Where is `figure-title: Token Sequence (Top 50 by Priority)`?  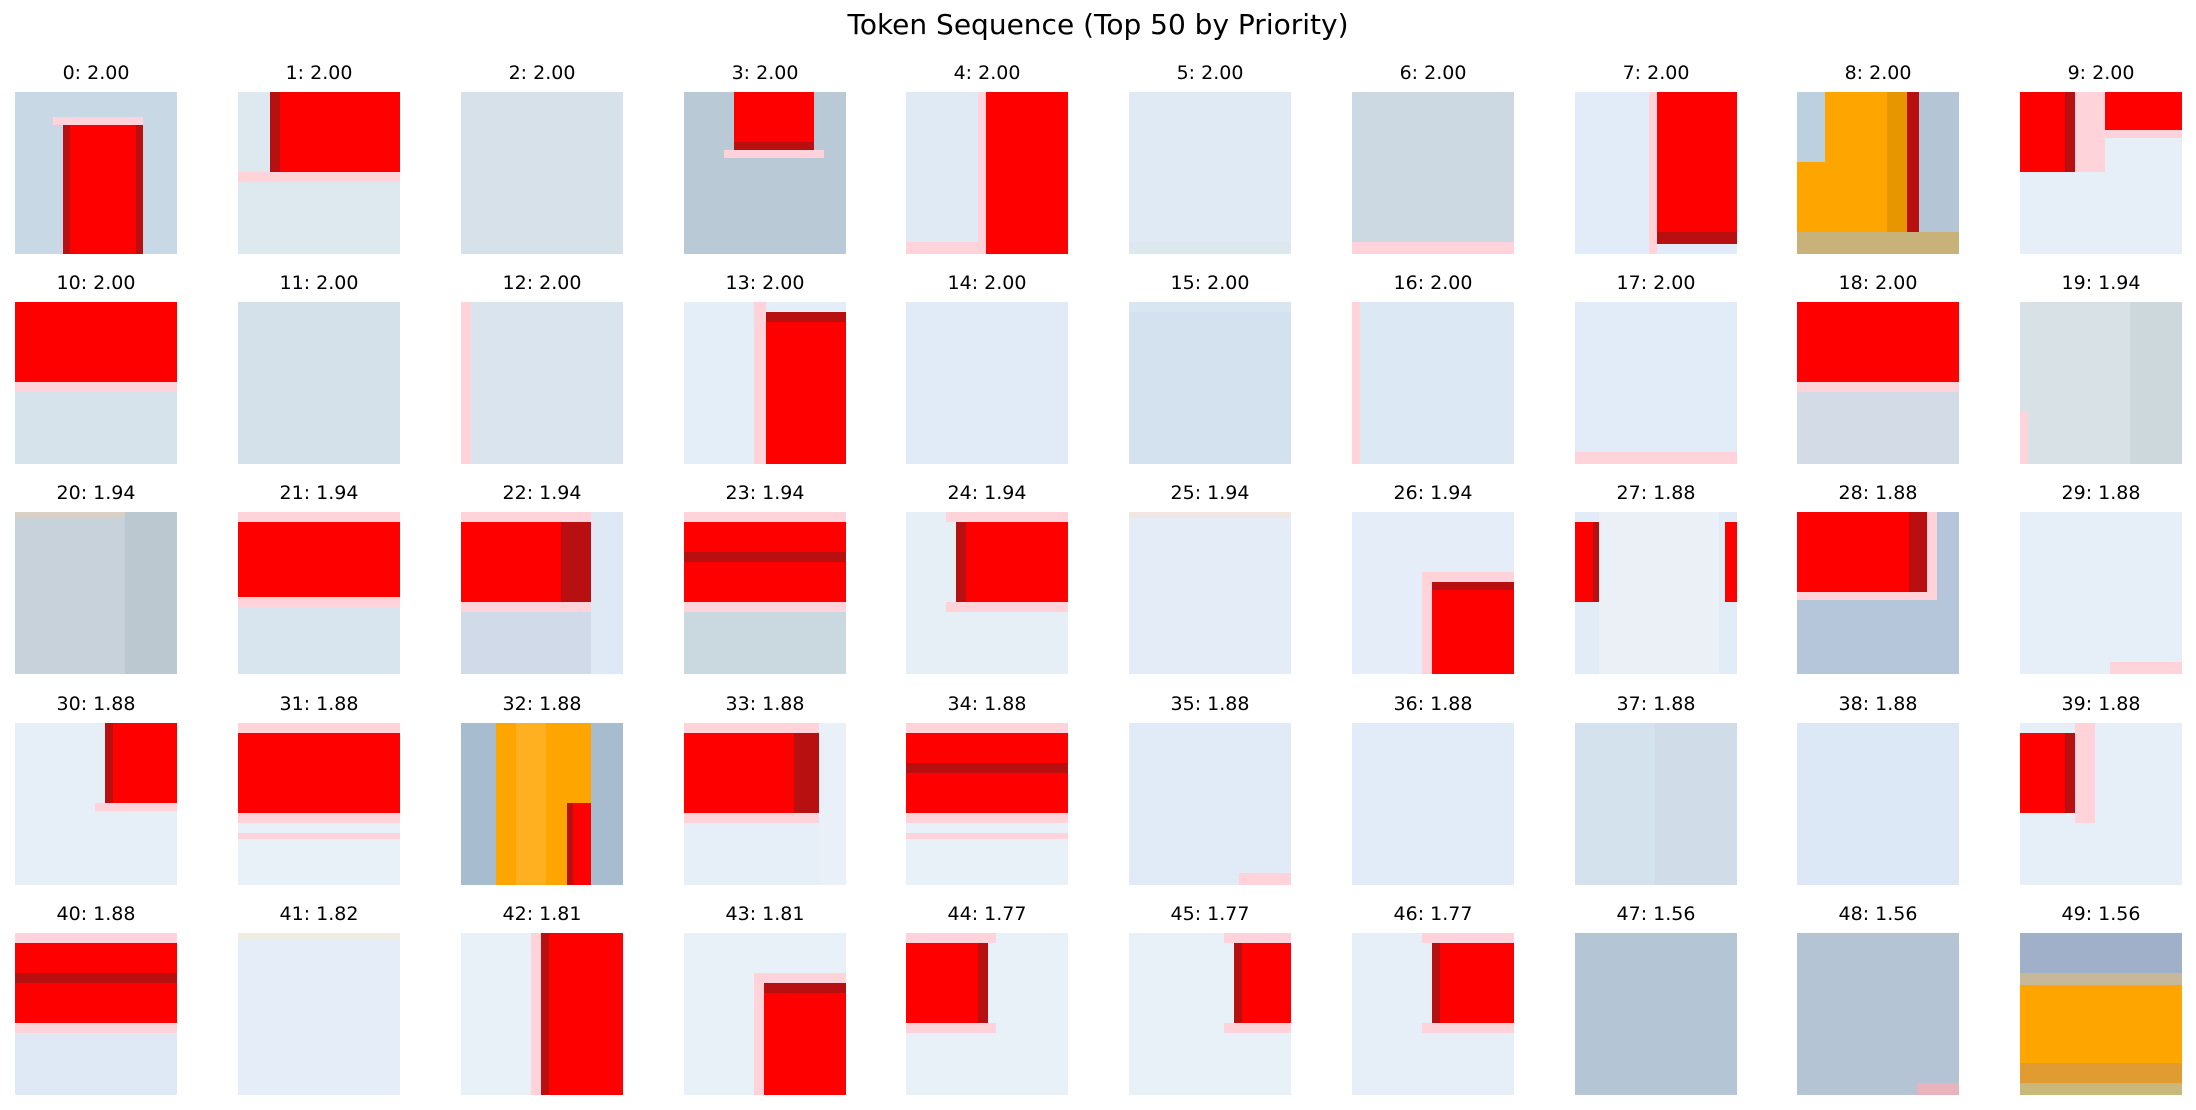
figure-title: Token Sequence (Top 50 by Priority) is located at coordinates (1098, 24).